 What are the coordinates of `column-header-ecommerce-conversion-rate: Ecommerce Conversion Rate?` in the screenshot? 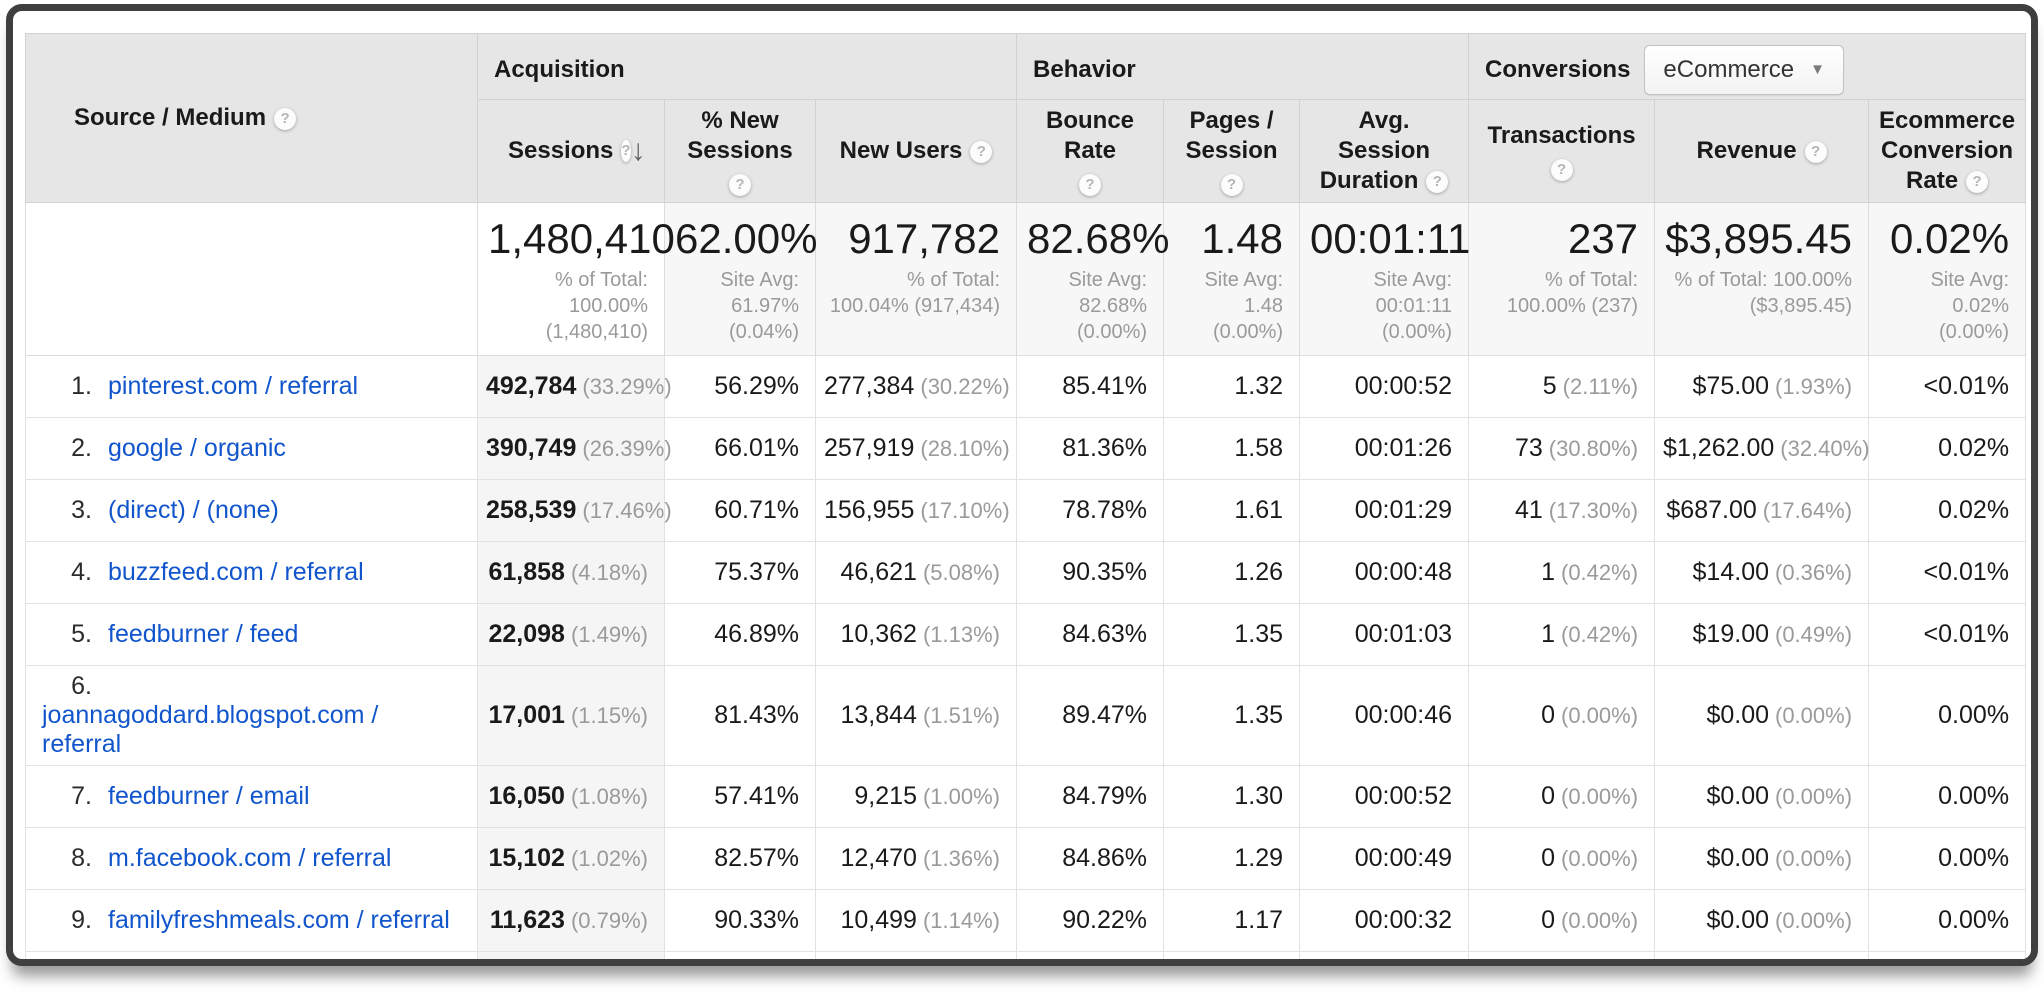 It's located at (1947, 151).